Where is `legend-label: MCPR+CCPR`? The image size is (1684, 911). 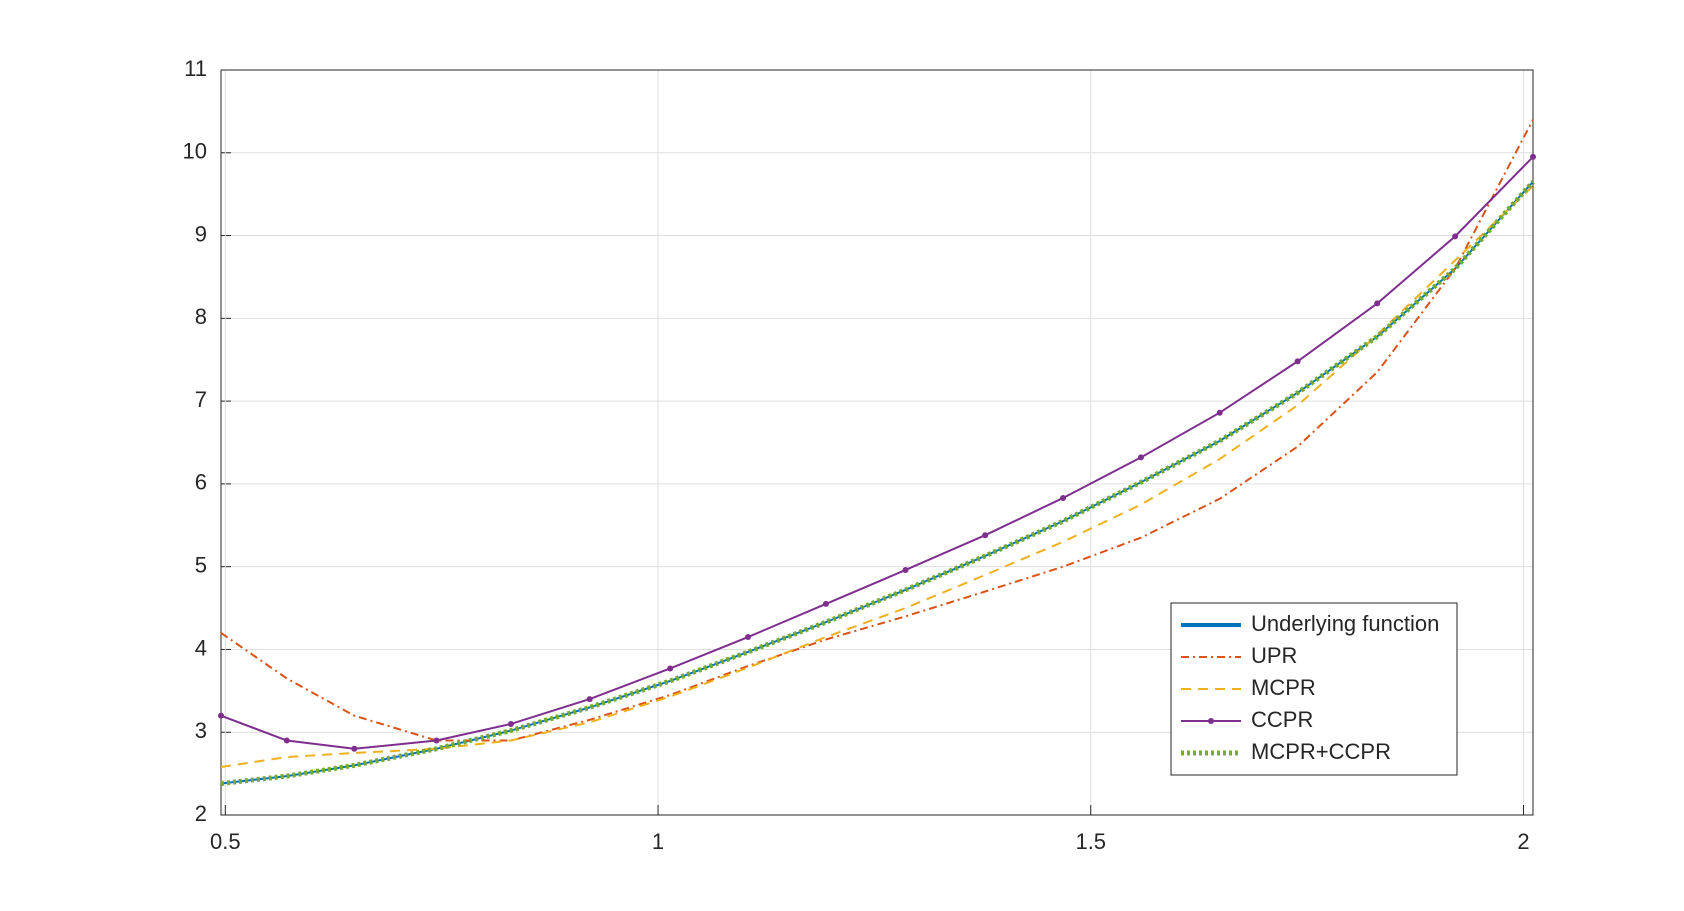 legend-label: MCPR+CCPR is located at coordinates (1321, 751).